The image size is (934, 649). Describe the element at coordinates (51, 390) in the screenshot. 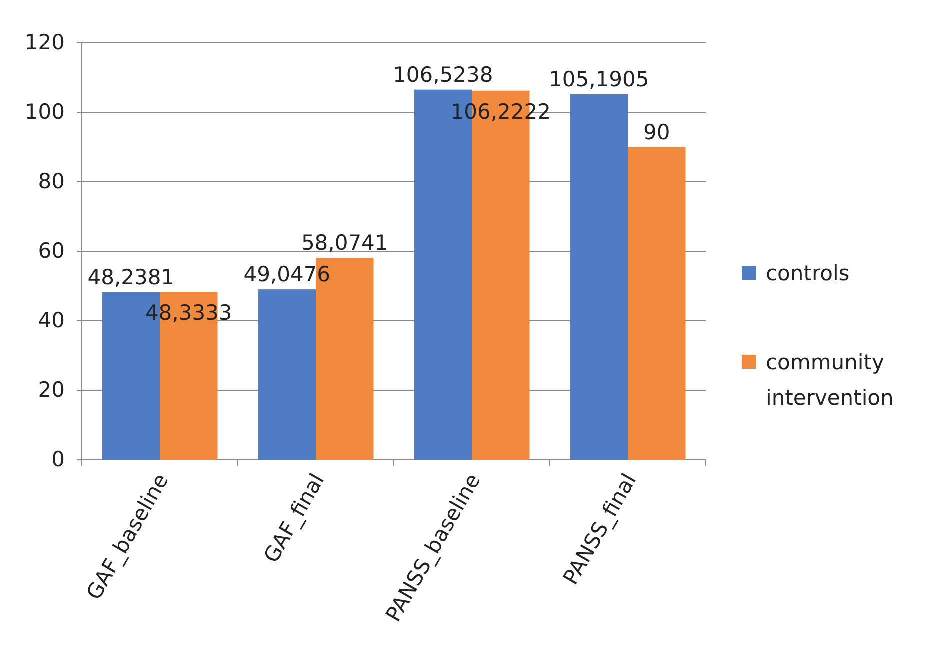

I see `y-tick-label: 20` at that location.